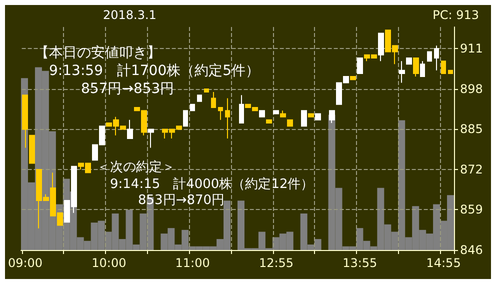 This screenshot has width=496, height=284. What do you see at coordinates (192, 263) in the screenshot?
I see `x-tick-label: 11:00` at bounding box center [192, 263].